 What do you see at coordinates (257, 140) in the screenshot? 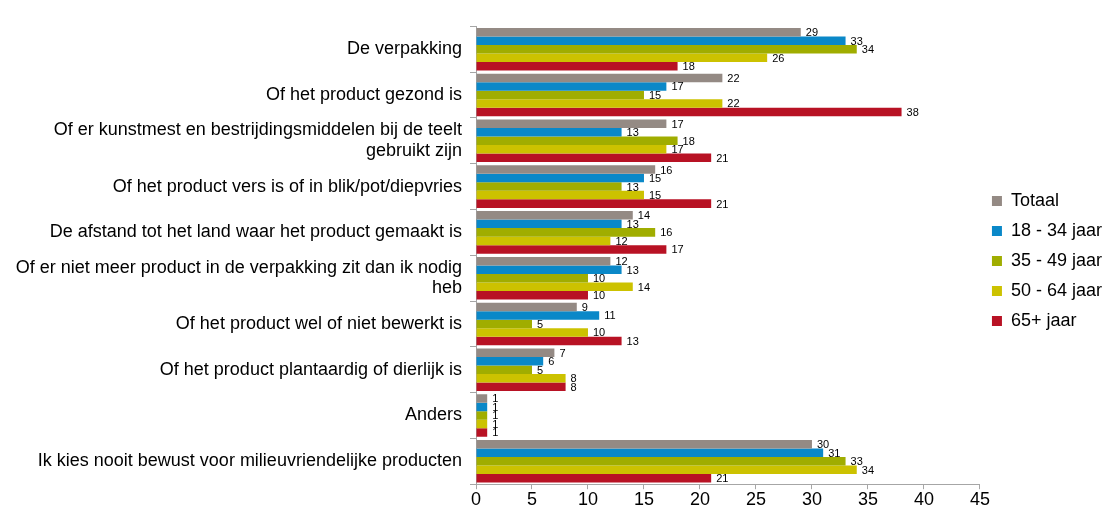
I see `y-tick-label: Of er kunstmest en bestrijdingsmiddelen bij de teelt gebruikt zijn` at bounding box center [257, 140].